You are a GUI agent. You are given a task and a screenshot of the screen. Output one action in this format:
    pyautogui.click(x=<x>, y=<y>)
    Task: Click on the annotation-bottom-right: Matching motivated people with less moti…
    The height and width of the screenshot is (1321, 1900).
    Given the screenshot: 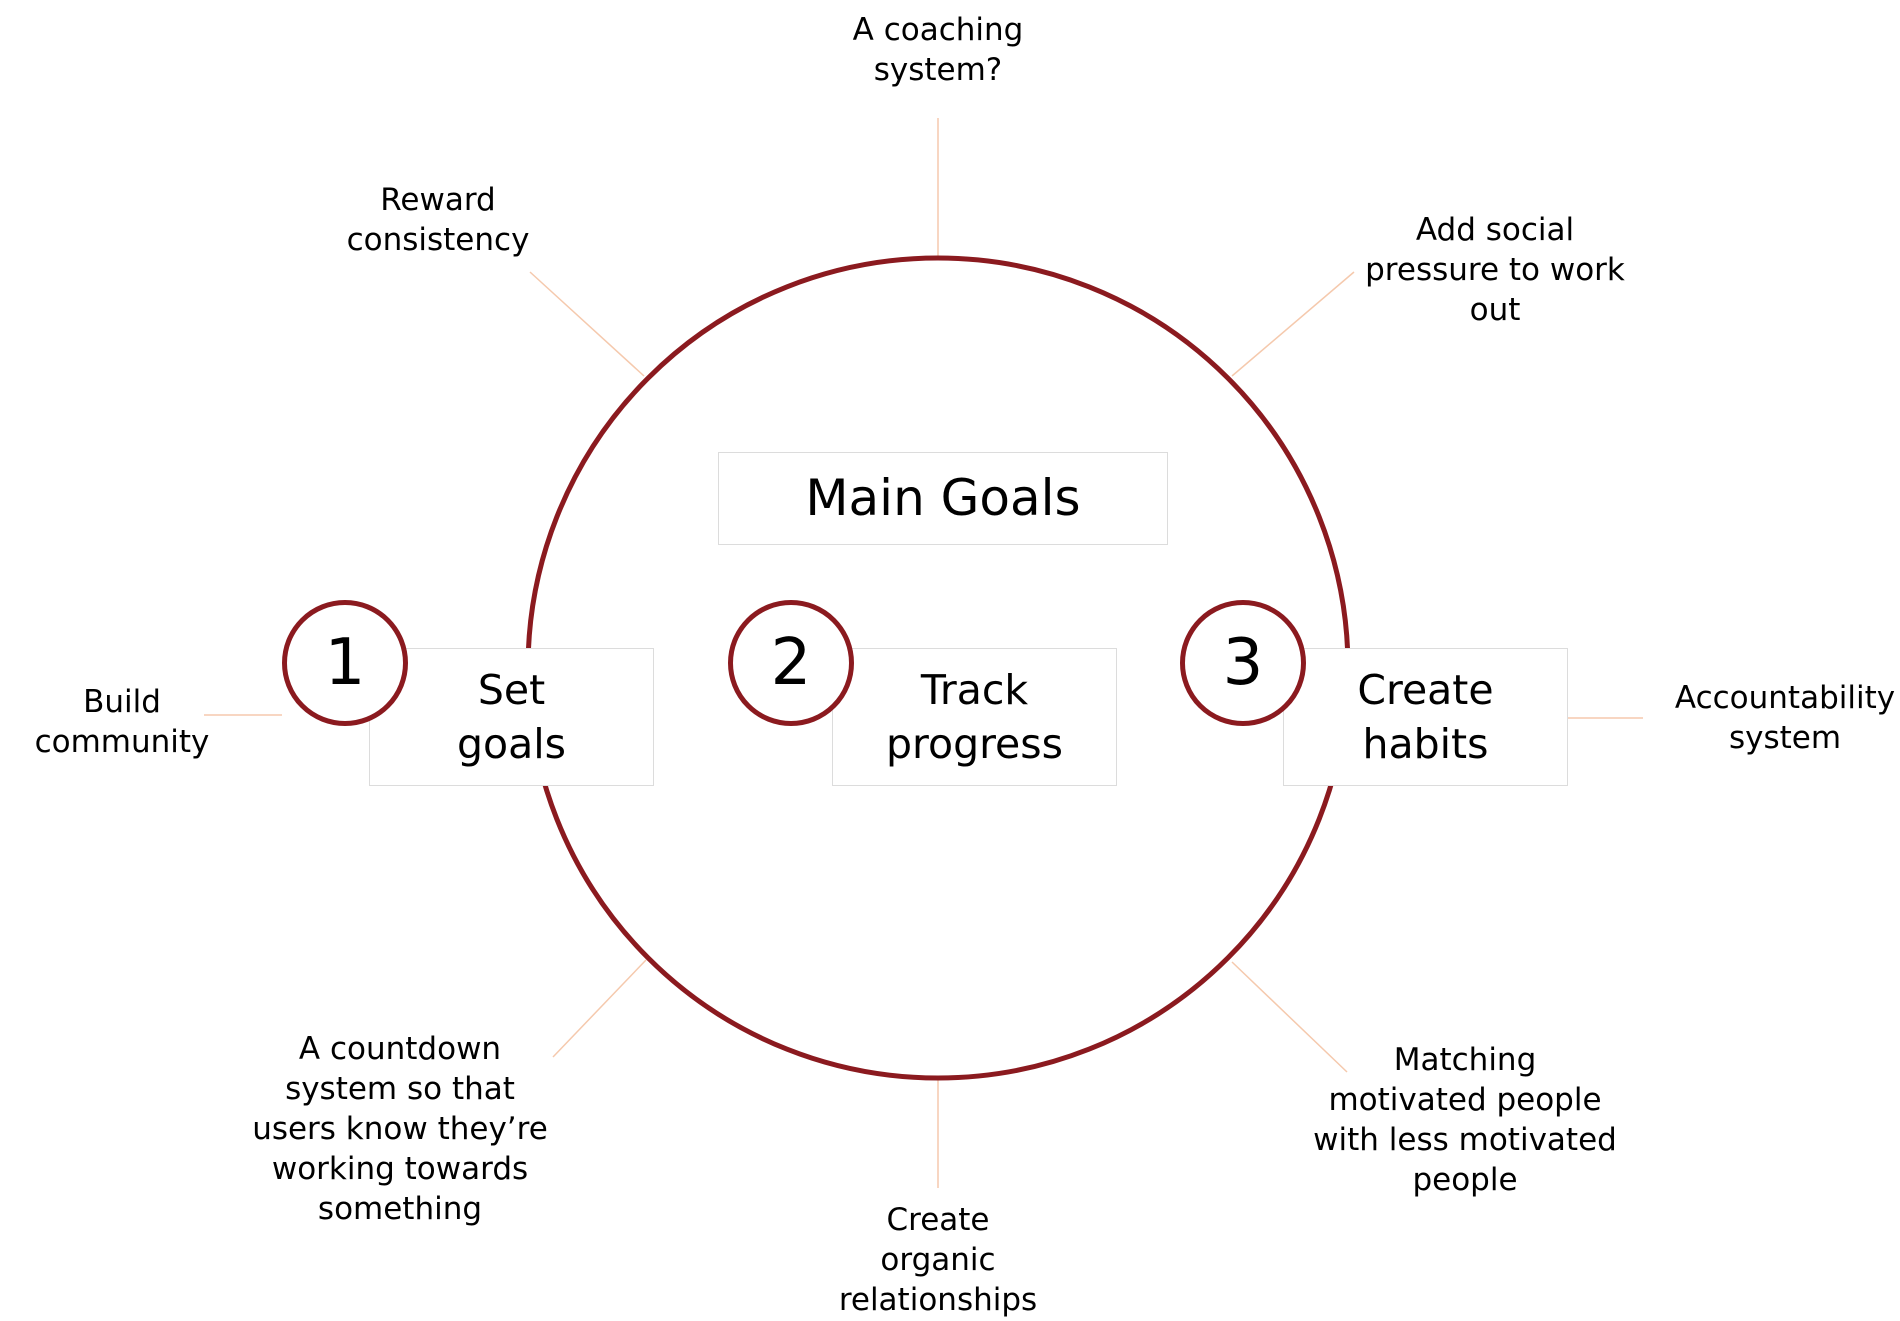 What is the action you would take?
    pyautogui.click(x=1465, y=1120)
    